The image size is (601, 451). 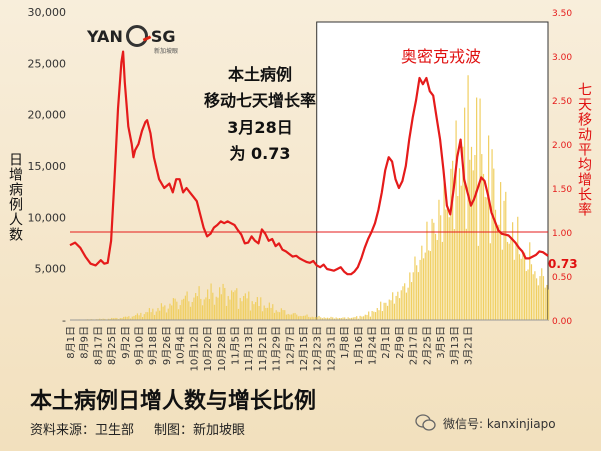 What do you see at coordinates (259, 101) in the screenshot?
I see `callout-line-2: 移动七天增长率` at bounding box center [259, 101].